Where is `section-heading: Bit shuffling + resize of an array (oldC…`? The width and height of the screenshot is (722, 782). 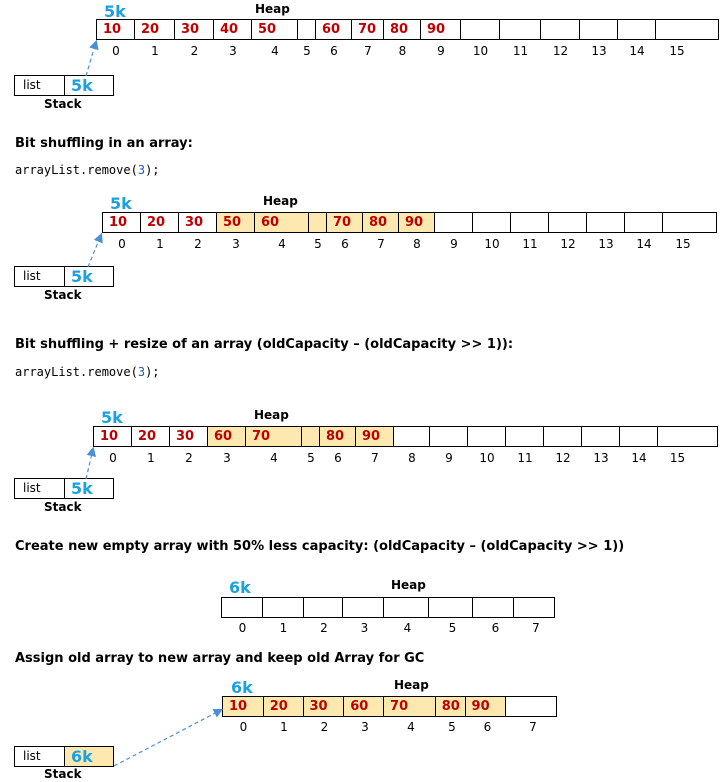
section-heading: Bit shuffling + resize of an array (oldC… is located at coordinates (264, 344).